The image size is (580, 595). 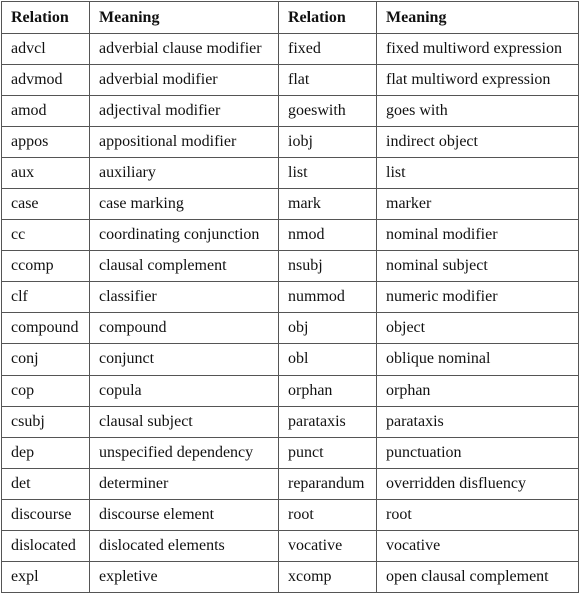 What do you see at coordinates (45, 17) in the screenshot?
I see `header-relation-left: Relation` at bounding box center [45, 17].